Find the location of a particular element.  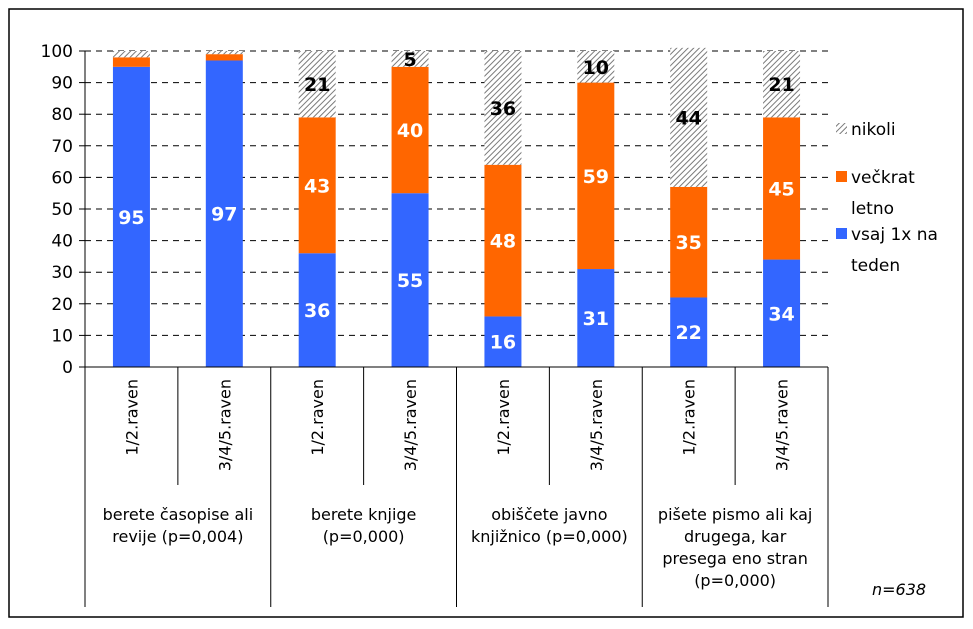

y-tick-label: 20 is located at coordinates (62, 305).